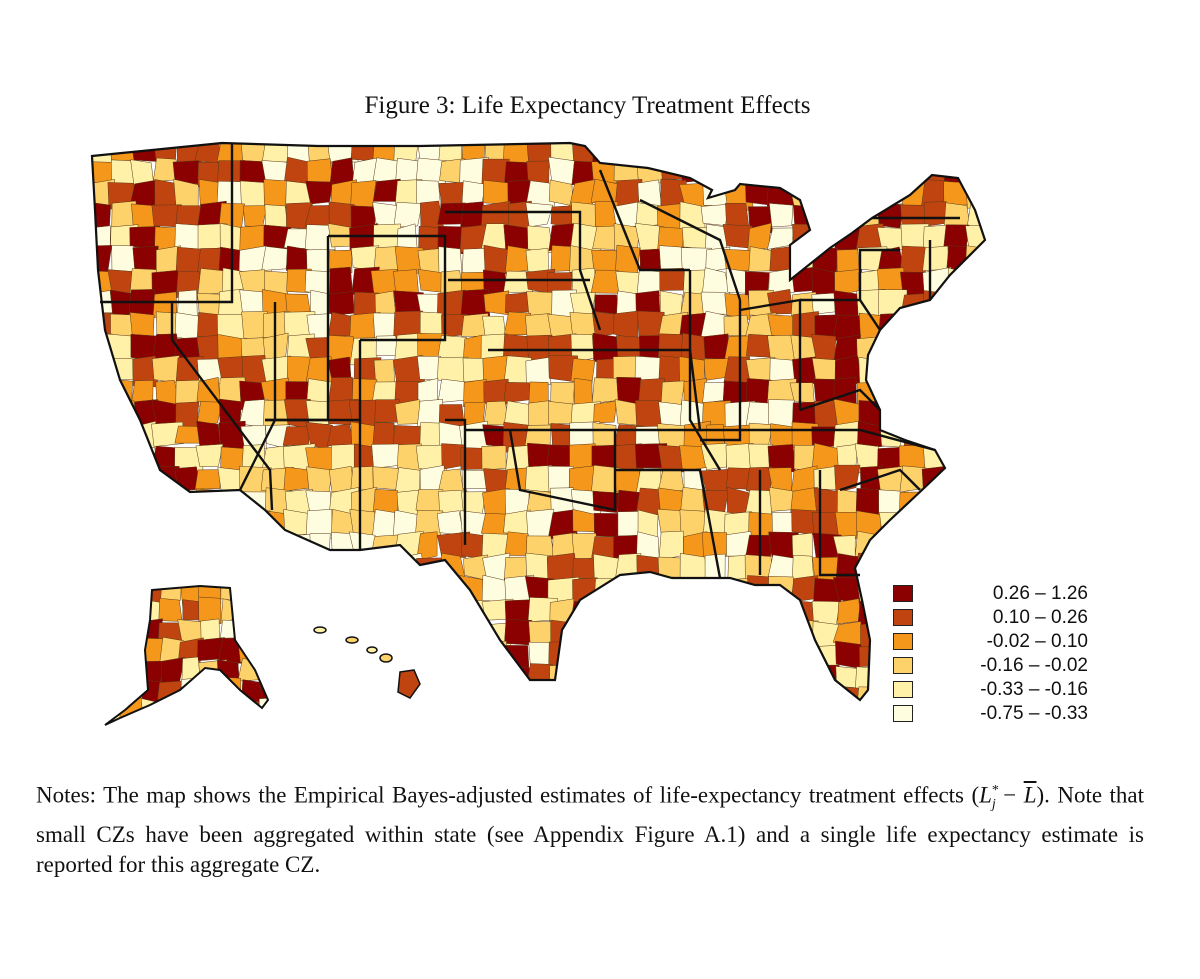 This screenshot has width=1200, height=979. What do you see at coordinates (985, 795) in the screenshot?
I see `math-L: L` at bounding box center [985, 795].